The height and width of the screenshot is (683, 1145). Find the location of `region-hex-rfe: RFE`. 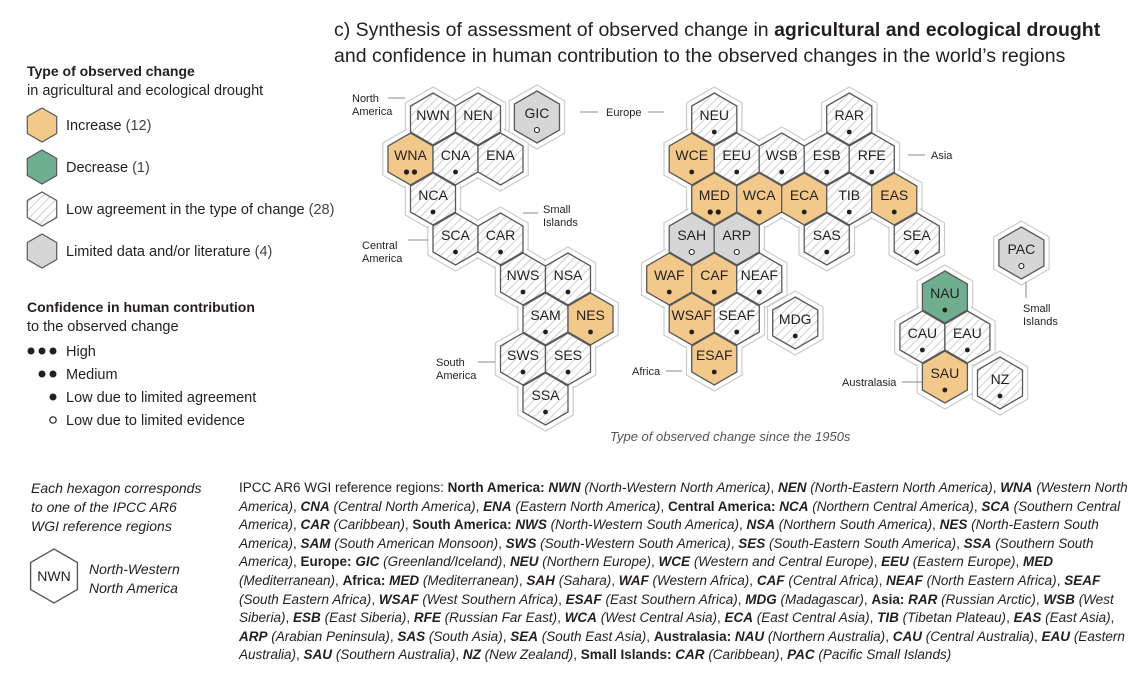

region-hex-rfe: RFE is located at coordinates (871, 159).